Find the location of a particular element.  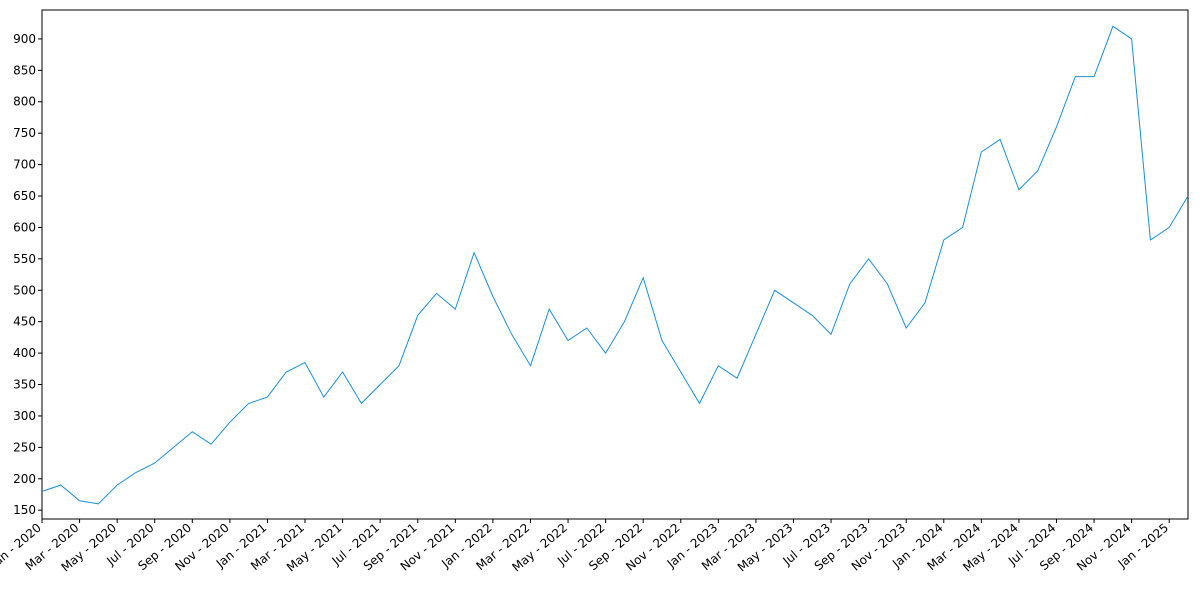

y-tick-label: 350 is located at coordinates (24, 385).